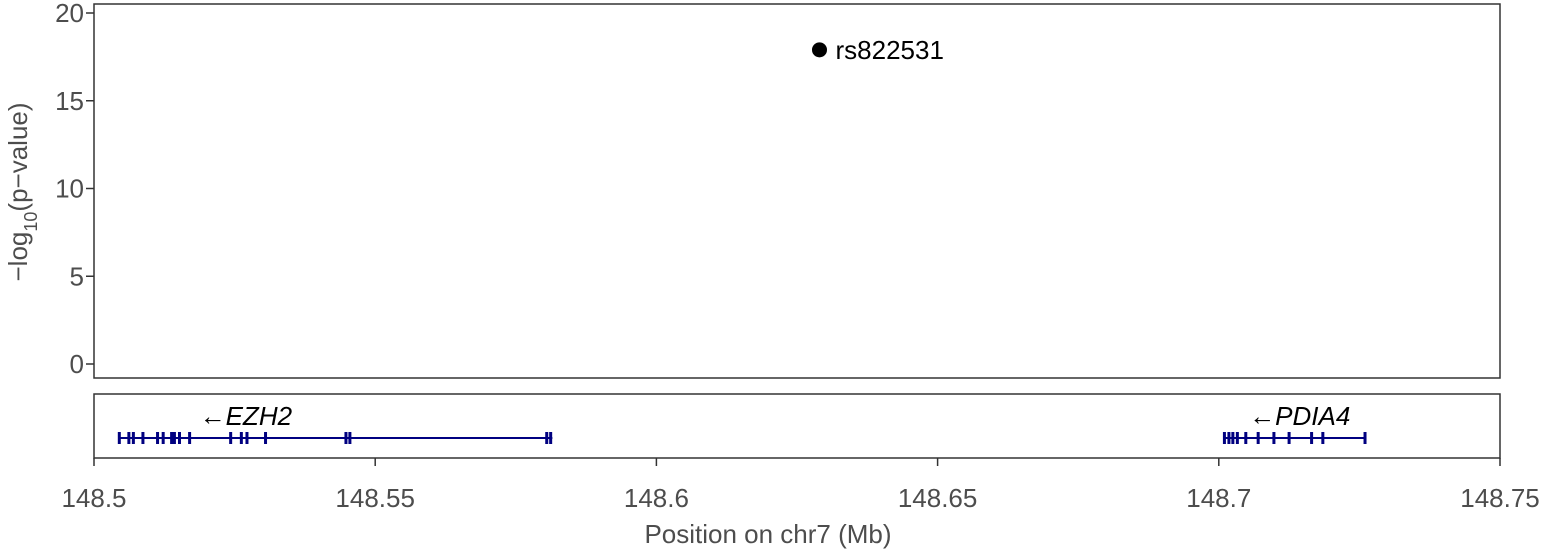 This screenshot has height=554, width=1545. I want to click on gene-label: ←EZH2, so click(246, 416).